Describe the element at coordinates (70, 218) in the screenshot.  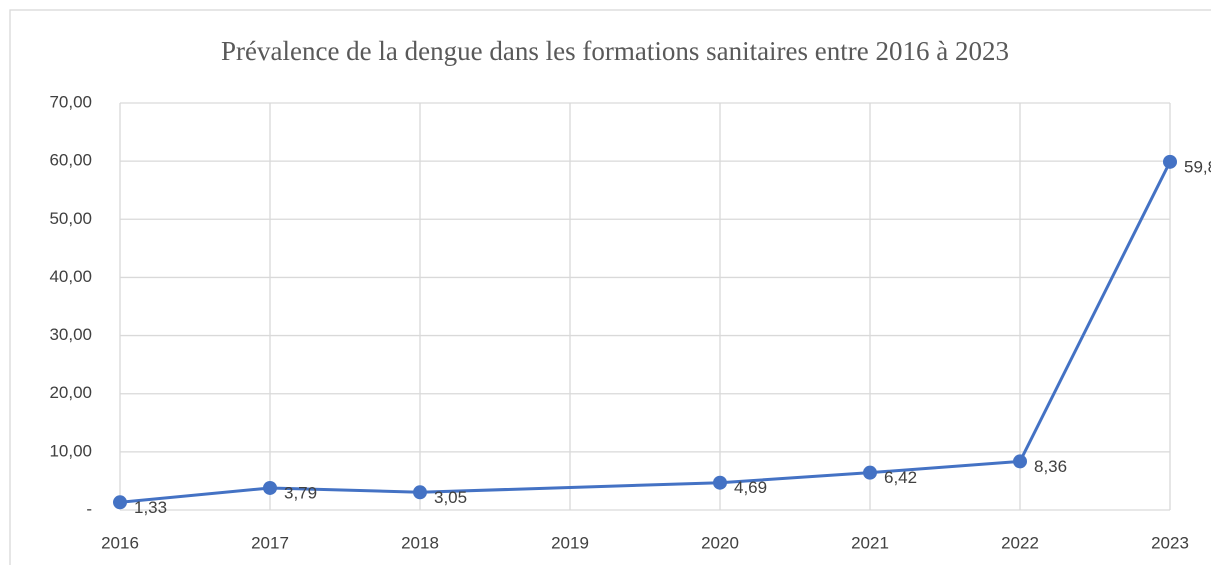
I see `y-tick-label: 50,00` at that location.